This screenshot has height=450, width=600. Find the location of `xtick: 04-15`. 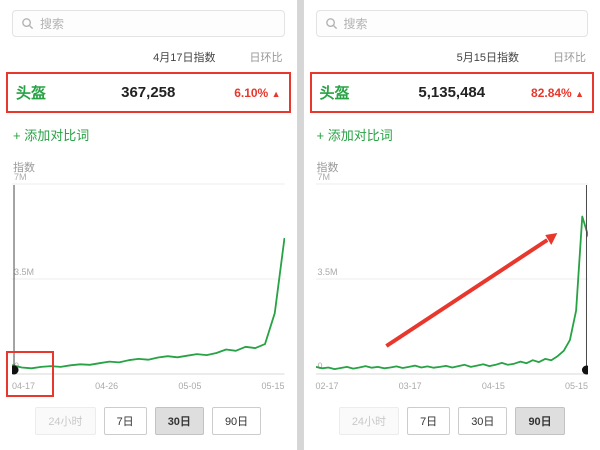

xtick: 04-15 is located at coordinates (493, 386).